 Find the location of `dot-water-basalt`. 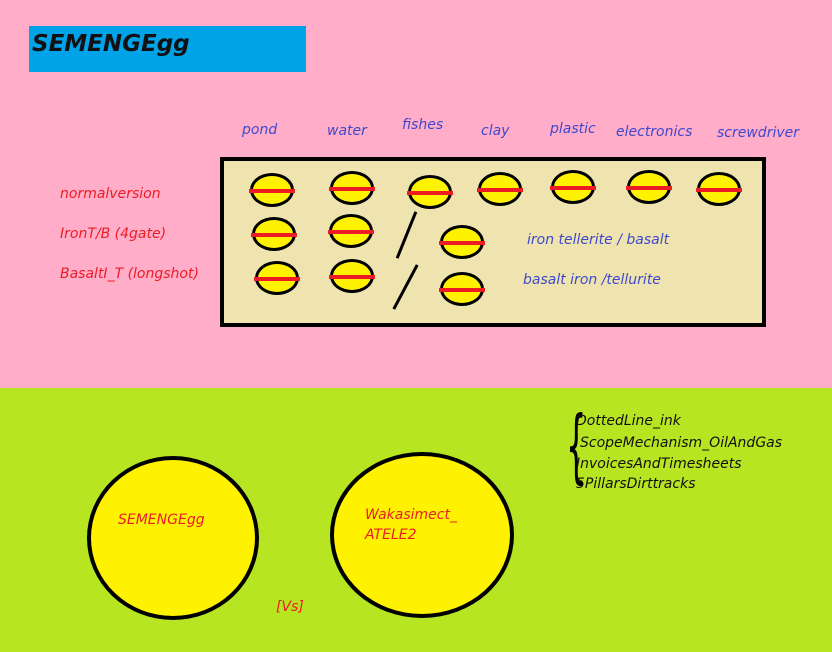

dot-water-basalt is located at coordinates (352, 276).